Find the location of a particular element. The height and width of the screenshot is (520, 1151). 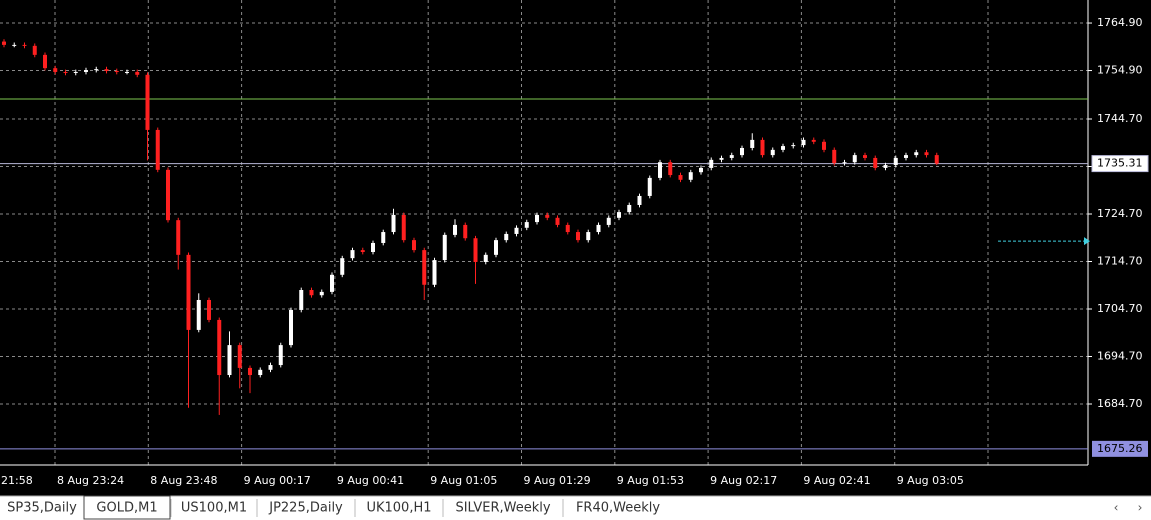

x-tick-label: 8 Aug 23:24 is located at coordinates (90, 480).